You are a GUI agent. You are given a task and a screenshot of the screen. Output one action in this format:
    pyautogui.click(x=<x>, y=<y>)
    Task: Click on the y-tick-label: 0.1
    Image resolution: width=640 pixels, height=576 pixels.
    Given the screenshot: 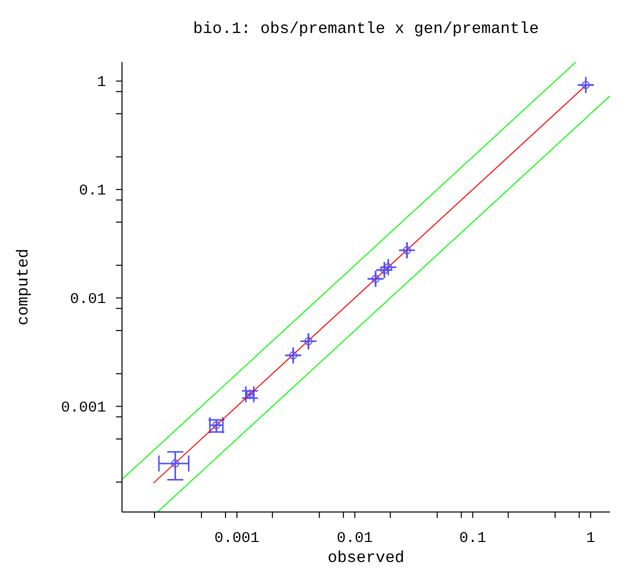 What is the action you would take?
    pyautogui.click(x=92, y=191)
    